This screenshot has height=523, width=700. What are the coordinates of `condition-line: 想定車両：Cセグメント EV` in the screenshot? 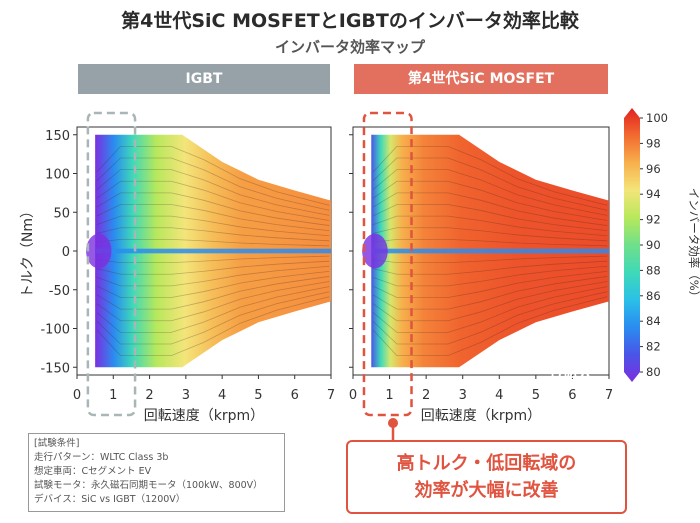 It's located at (93, 471).